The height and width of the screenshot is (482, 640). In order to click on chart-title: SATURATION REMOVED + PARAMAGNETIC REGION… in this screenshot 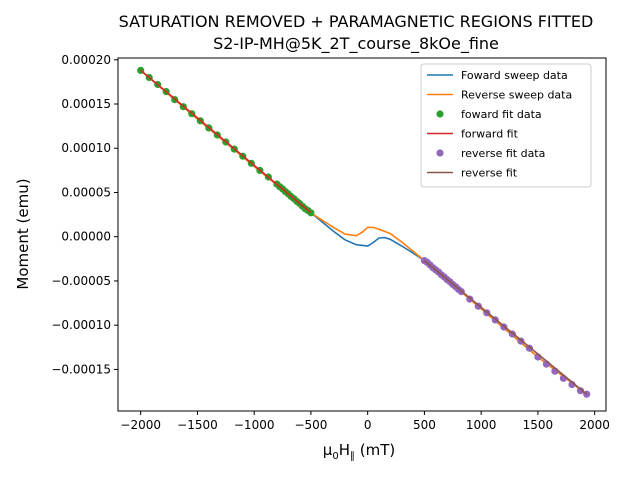, I will do `click(356, 21)`.